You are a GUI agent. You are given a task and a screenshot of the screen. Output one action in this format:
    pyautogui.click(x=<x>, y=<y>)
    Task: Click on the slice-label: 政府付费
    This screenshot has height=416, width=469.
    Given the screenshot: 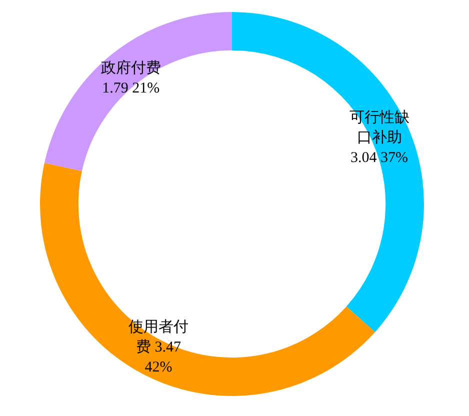 What is the action you would take?
    pyautogui.click(x=130, y=67)
    